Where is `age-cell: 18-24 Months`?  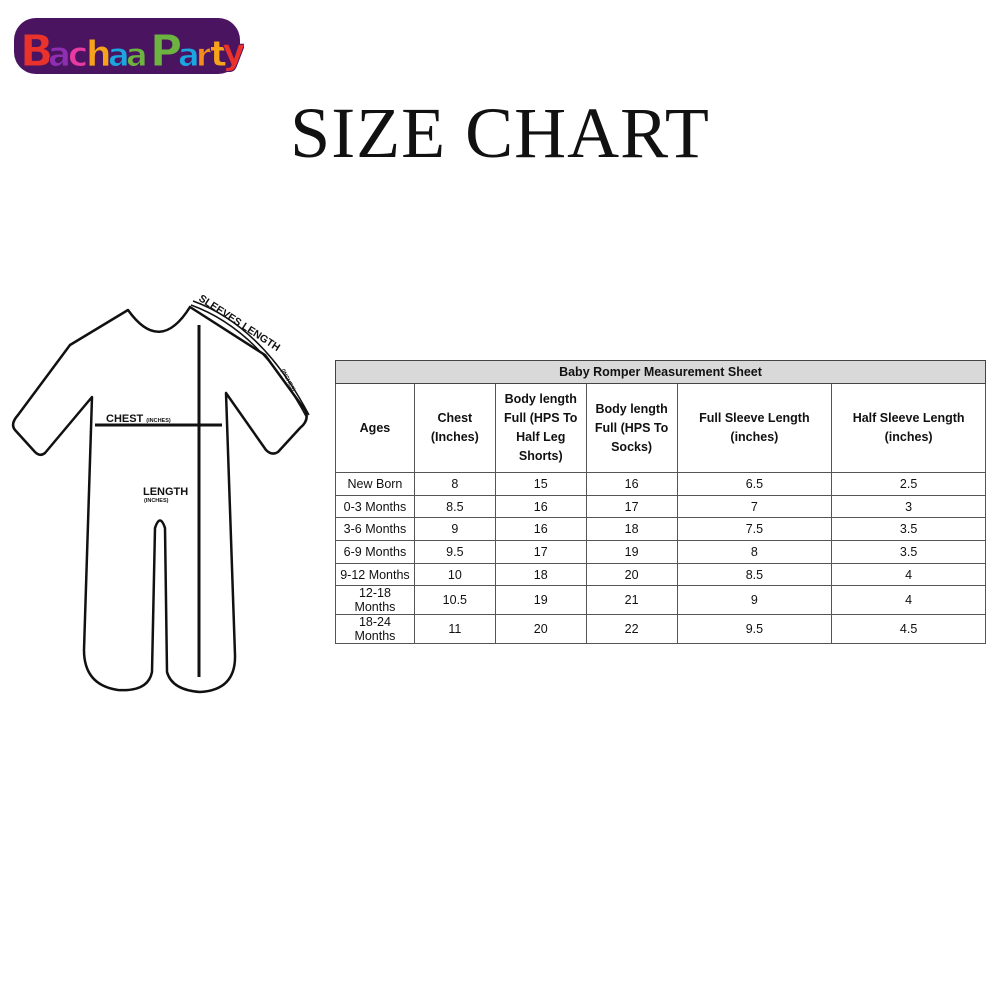
age-cell: 18-24 Months is located at coordinates (375, 629).